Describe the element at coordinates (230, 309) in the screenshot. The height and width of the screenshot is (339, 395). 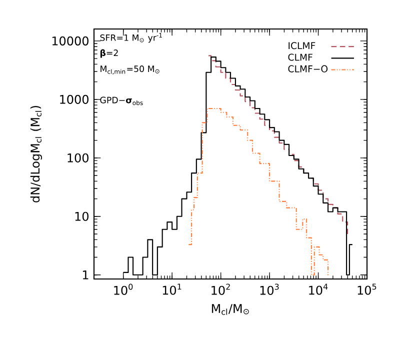
I see `x-axis-title: M$_{cl}$/M$_{⊙}$` at that location.